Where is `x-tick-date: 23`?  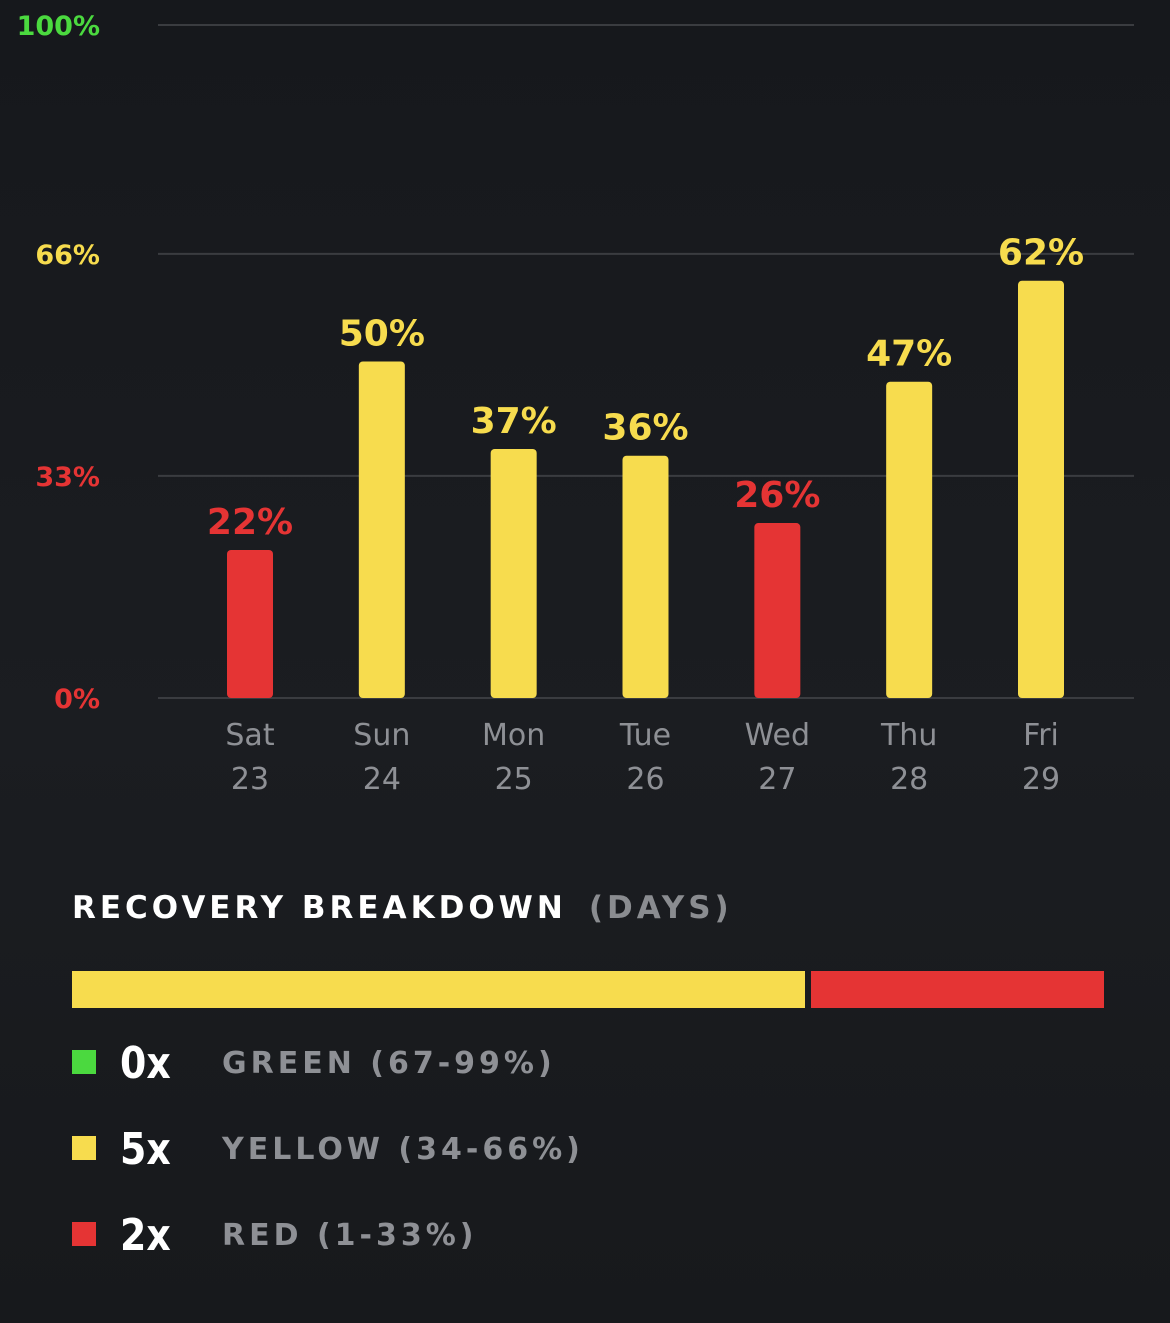
x-tick-date: 23 is located at coordinates (250, 779).